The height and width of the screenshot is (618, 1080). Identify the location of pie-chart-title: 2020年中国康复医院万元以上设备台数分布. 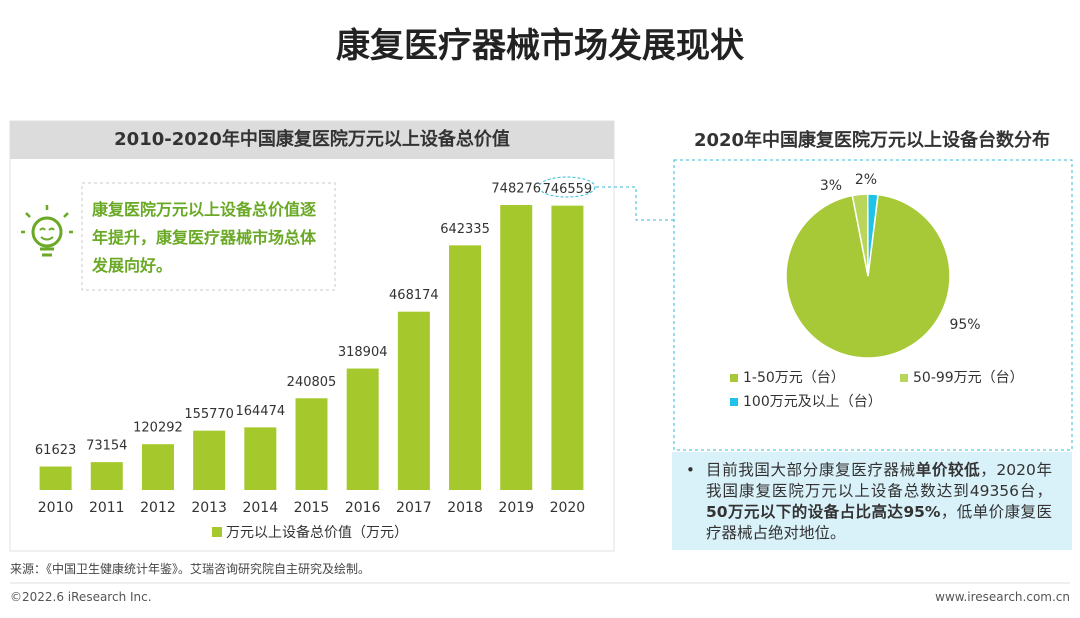
(872, 140).